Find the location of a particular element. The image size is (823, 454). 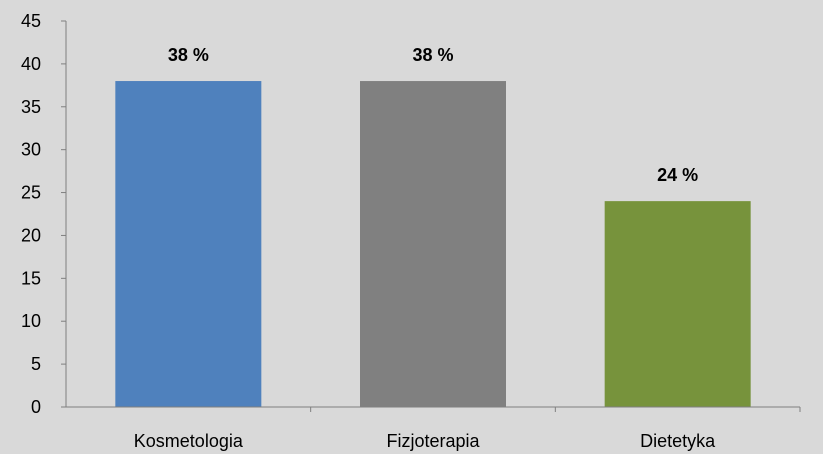

x-tick-label: Kosmetologia is located at coordinates (189, 441).